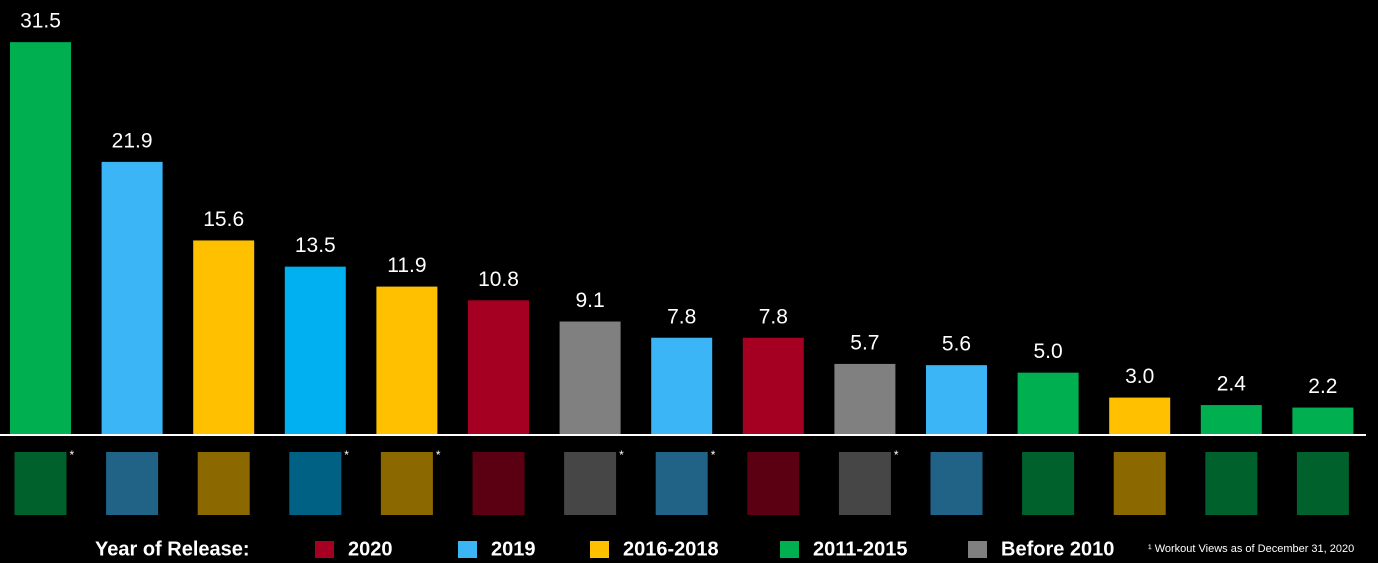  I want to click on value-label: 15.6, so click(223, 219).